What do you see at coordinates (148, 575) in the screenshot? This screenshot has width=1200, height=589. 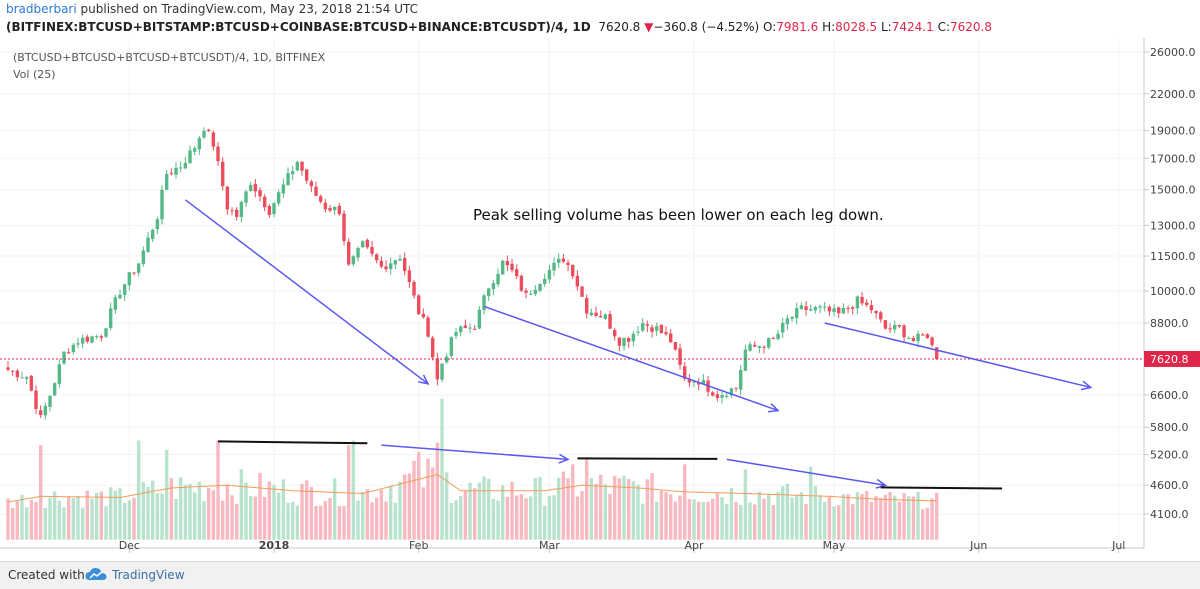 I see `tradingview-link: TradingView` at bounding box center [148, 575].